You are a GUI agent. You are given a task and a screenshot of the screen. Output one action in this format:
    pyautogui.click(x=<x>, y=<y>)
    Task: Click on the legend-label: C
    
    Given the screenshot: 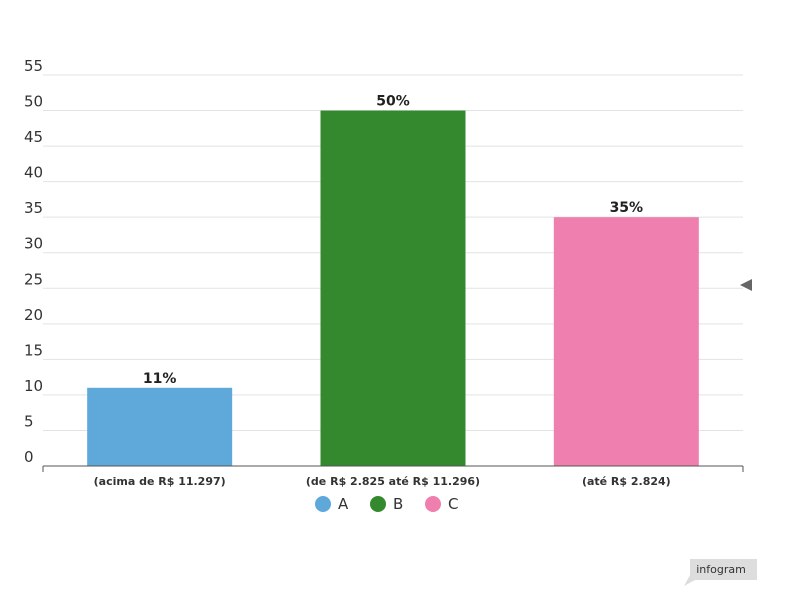 What is the action you would take?
    pyautogui.click(x=453, y=504)
    